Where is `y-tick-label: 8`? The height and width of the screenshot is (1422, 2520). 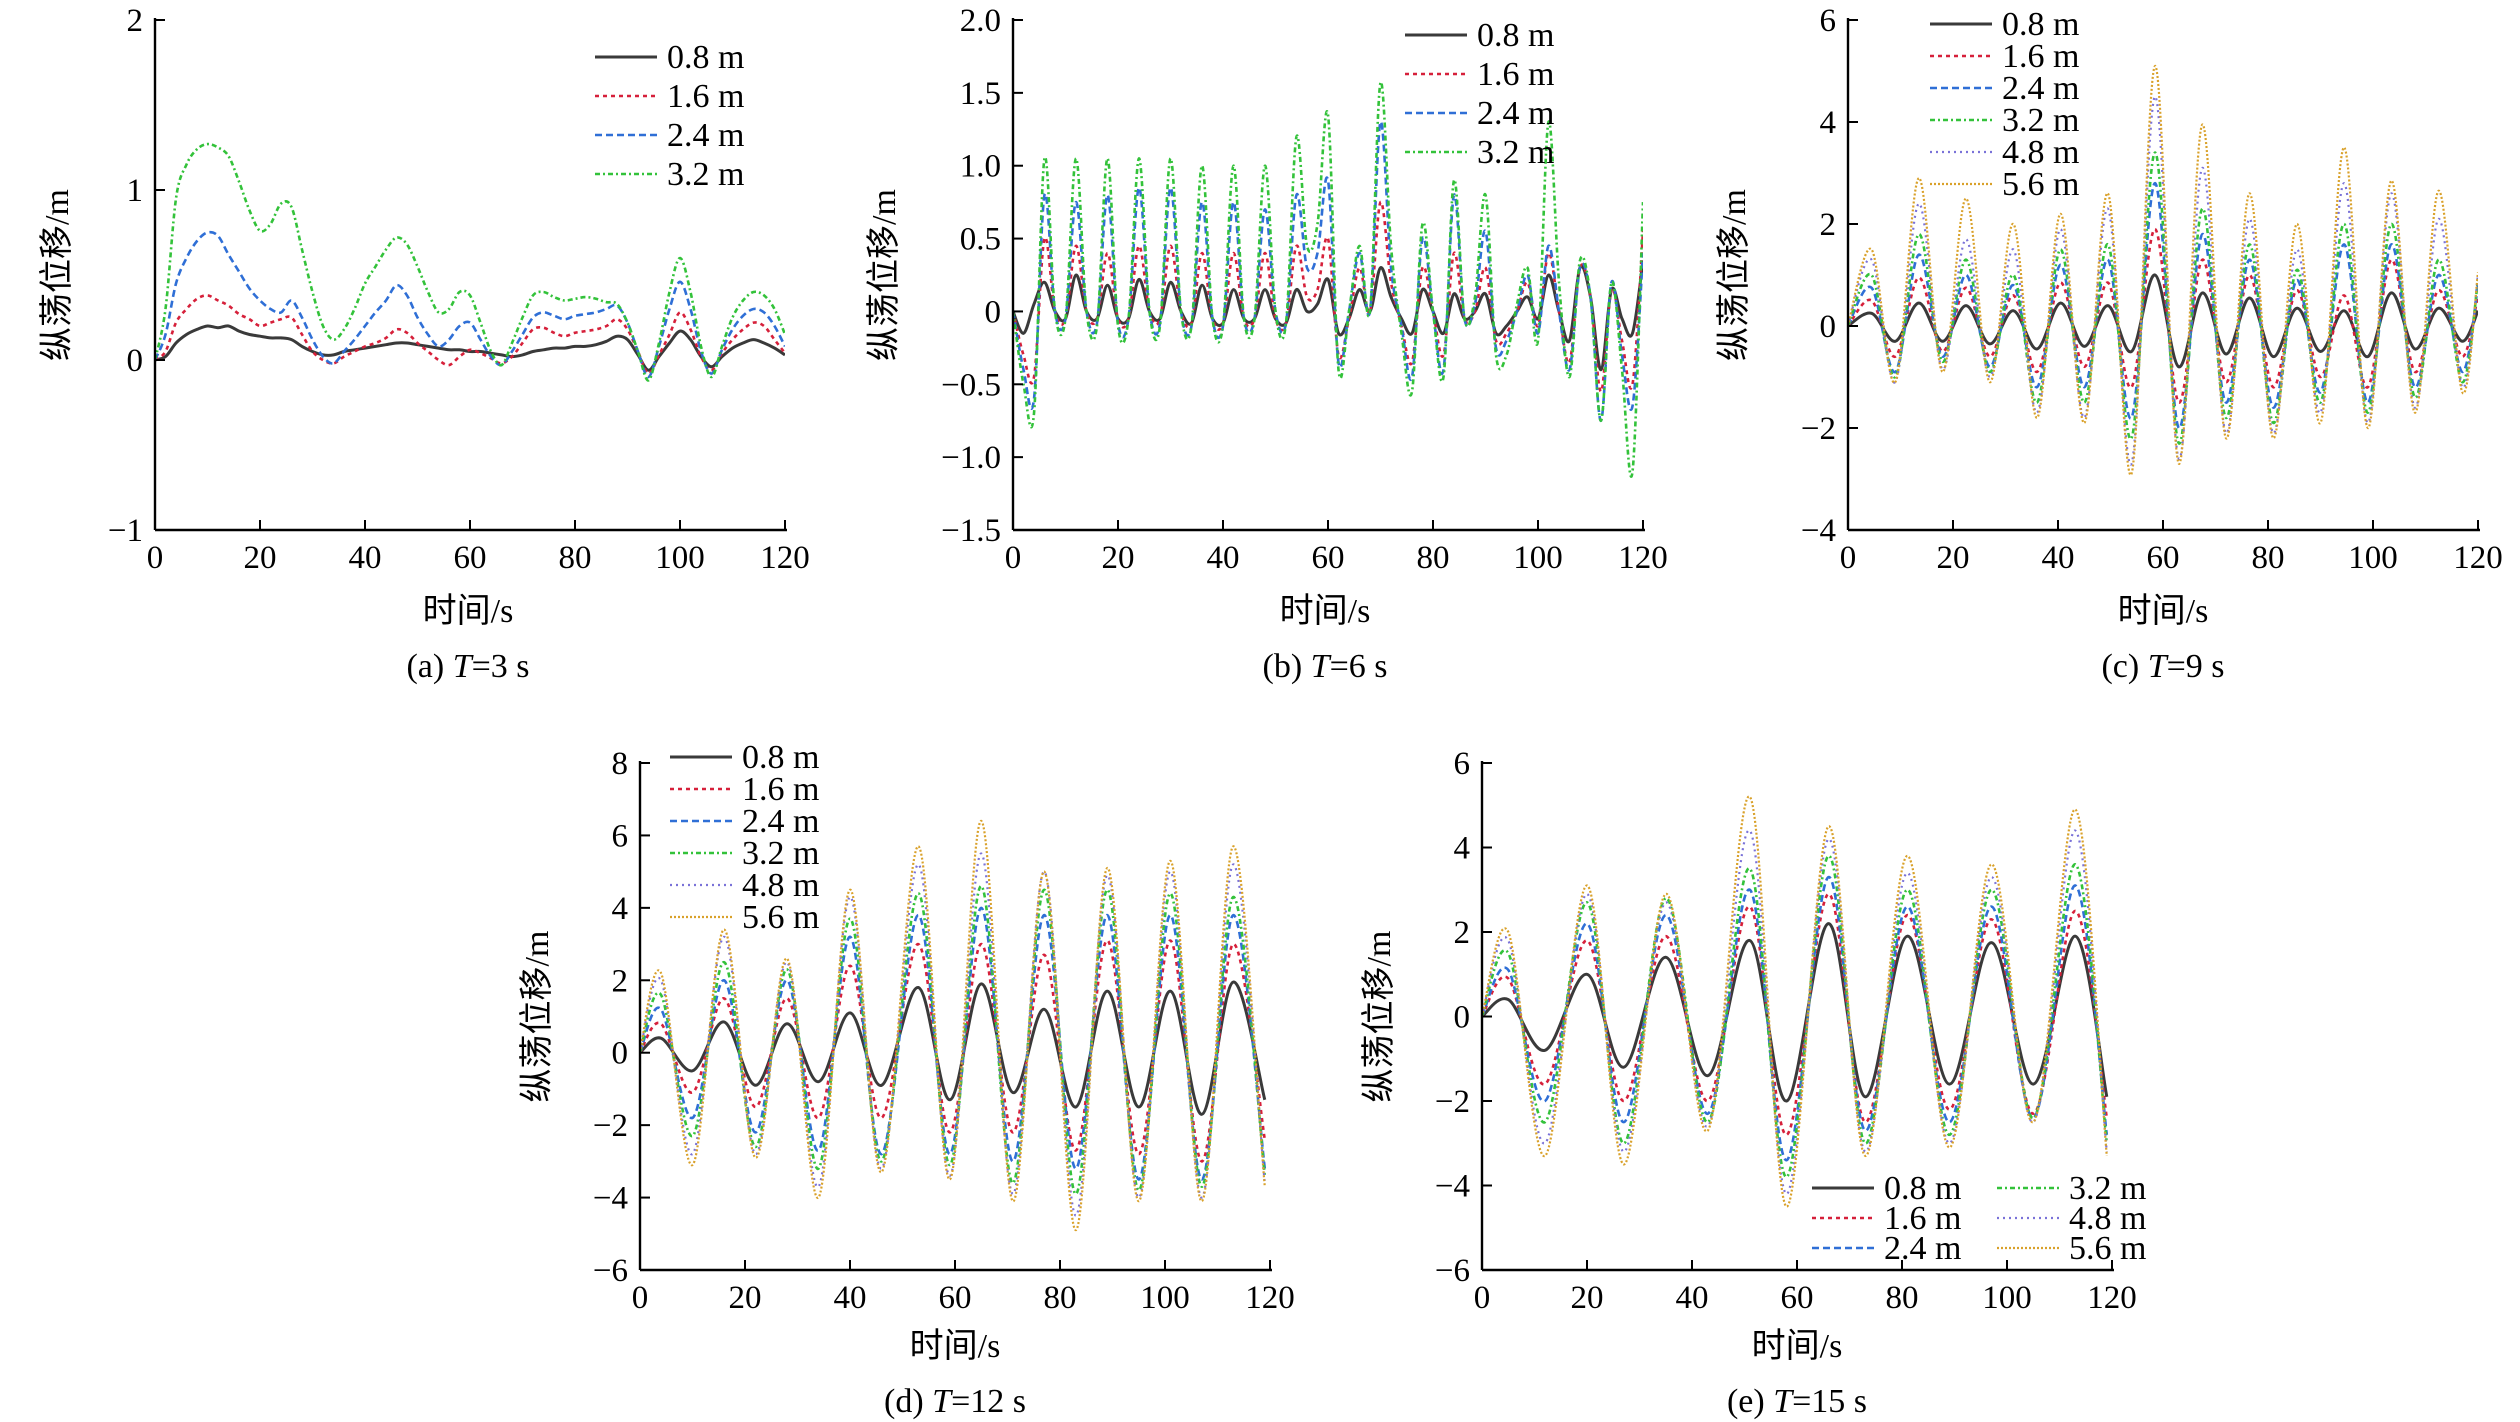
y-tick-label: 8 is located at coordinates (620, 764).